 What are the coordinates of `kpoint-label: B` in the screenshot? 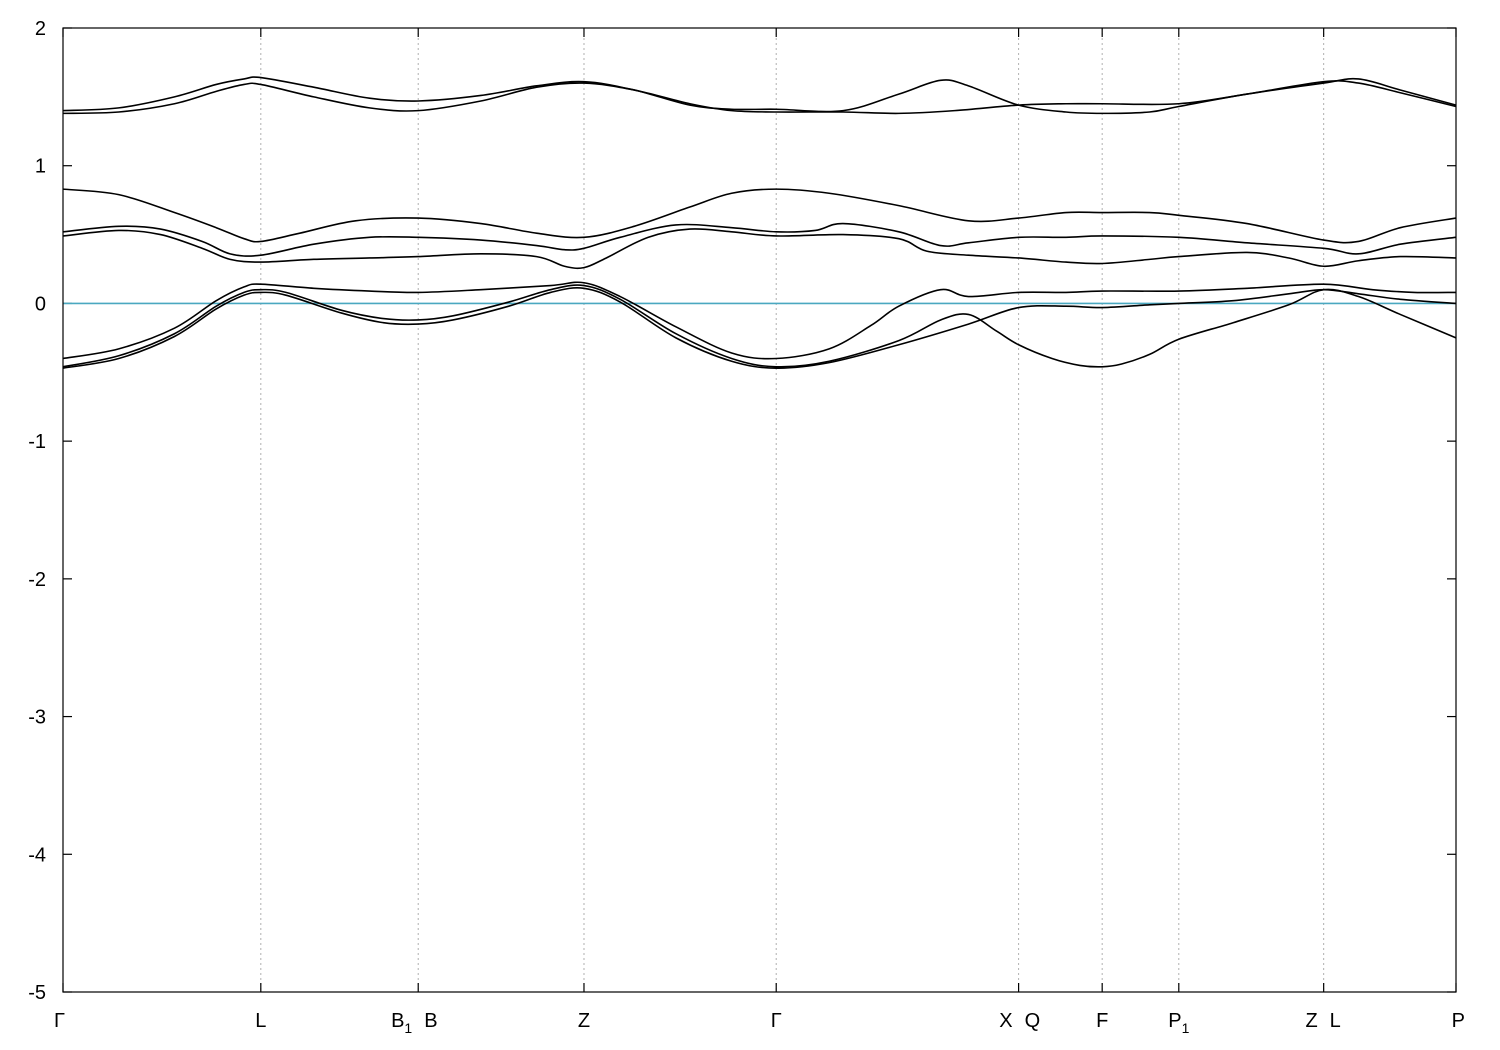 It's located at (430, 1021).